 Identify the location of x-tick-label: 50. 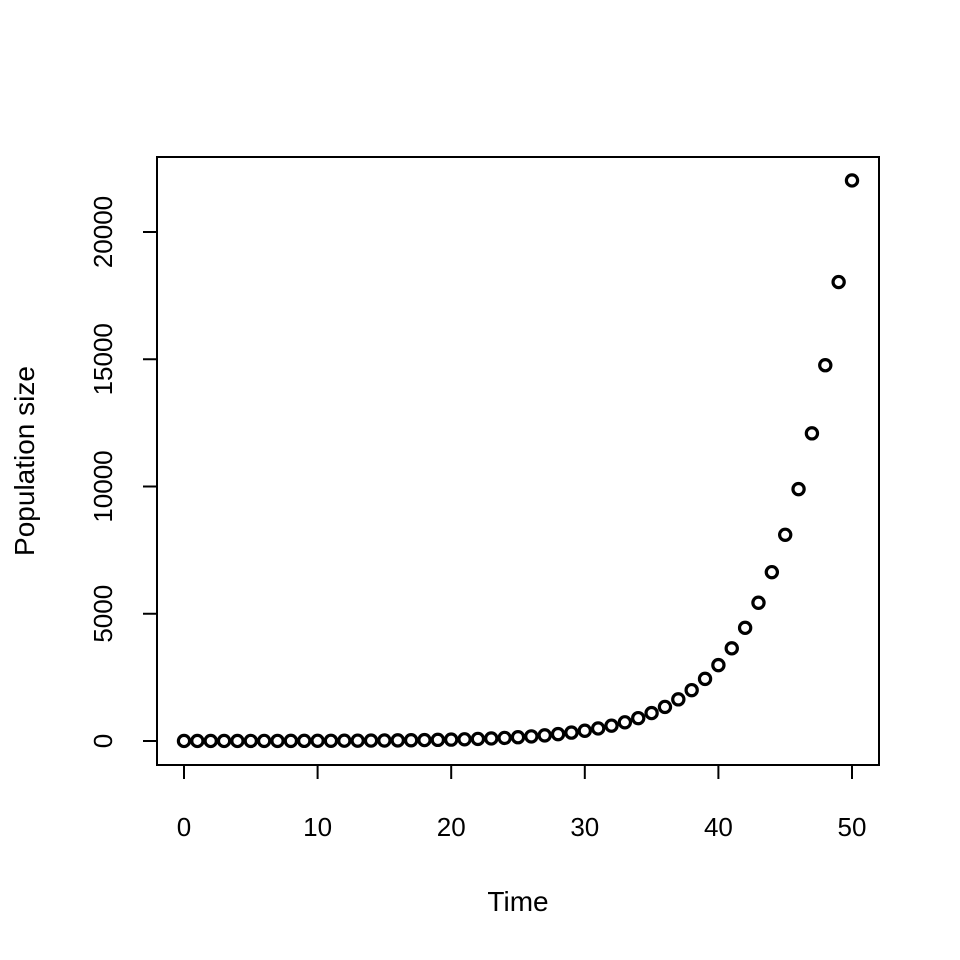
(852, 827).